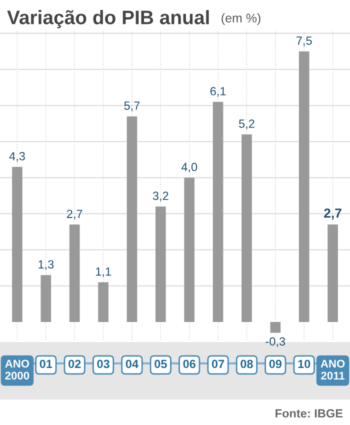 The width and height of the screenshot is (350, 425). Describe the element at coordinates (160, 197) in the screenshot. I see `data-label: 3,2` at that location.